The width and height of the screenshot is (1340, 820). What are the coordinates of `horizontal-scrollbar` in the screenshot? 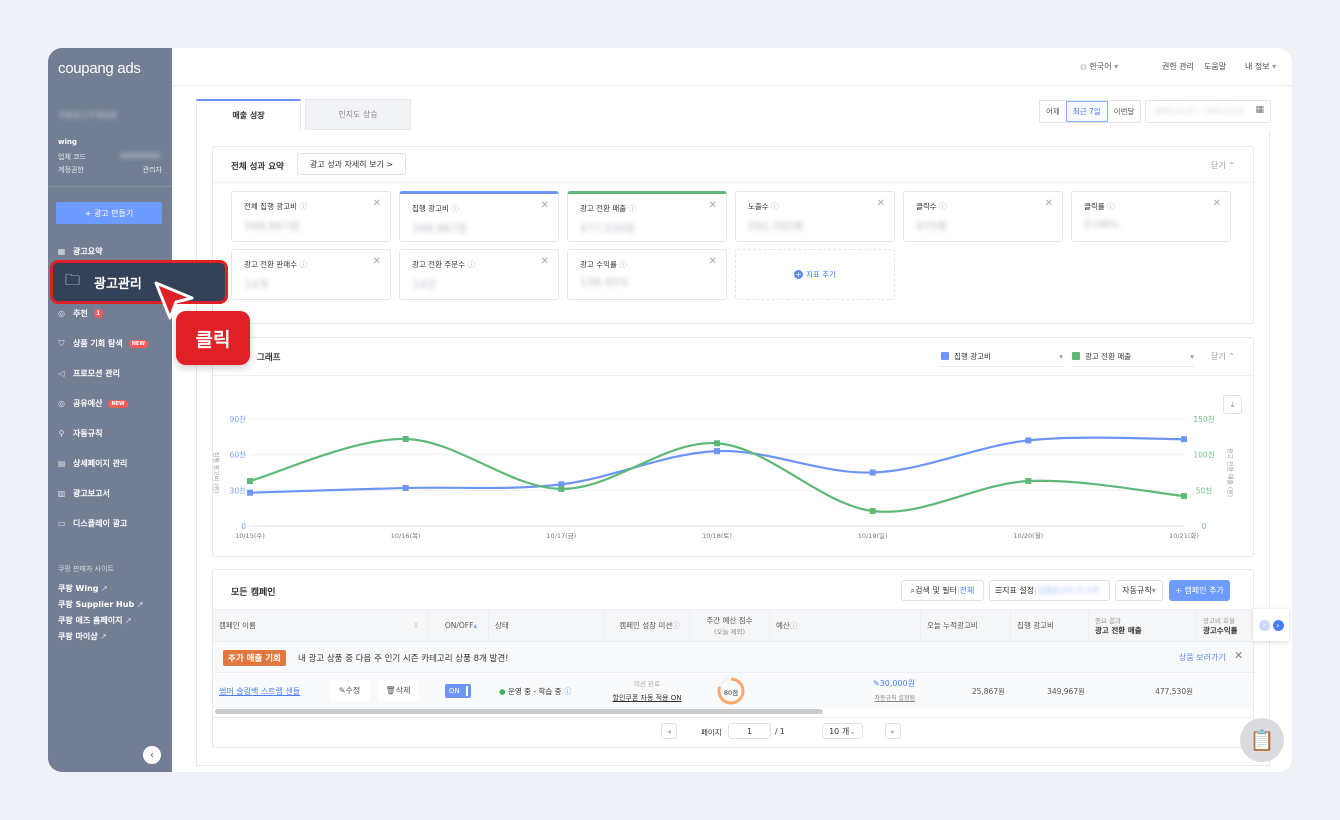 It's located at (519, 711).